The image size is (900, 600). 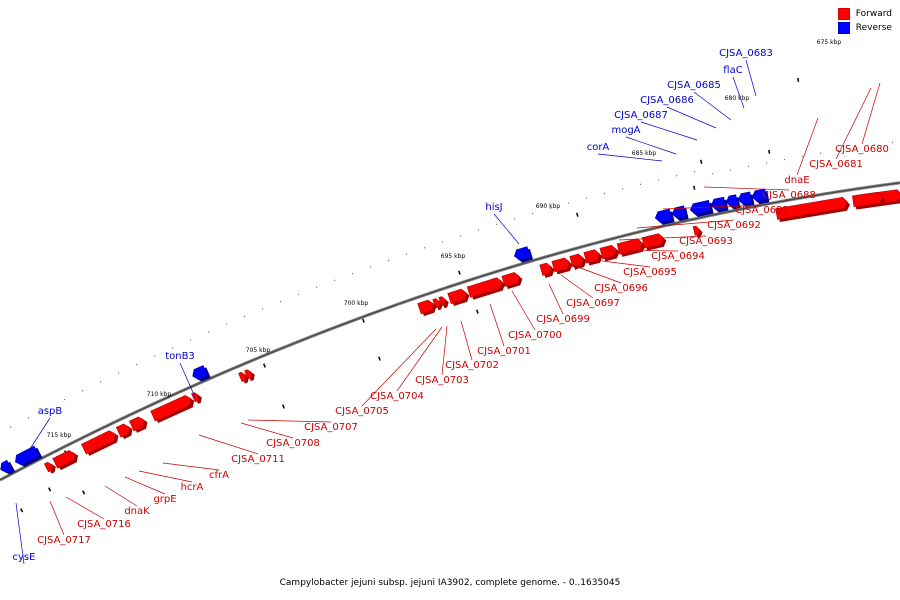 What do you see at coordinates (535, 335) in the screenshot?
I see `gene-label: CJSA_0700` at bounding box center [535, 335].